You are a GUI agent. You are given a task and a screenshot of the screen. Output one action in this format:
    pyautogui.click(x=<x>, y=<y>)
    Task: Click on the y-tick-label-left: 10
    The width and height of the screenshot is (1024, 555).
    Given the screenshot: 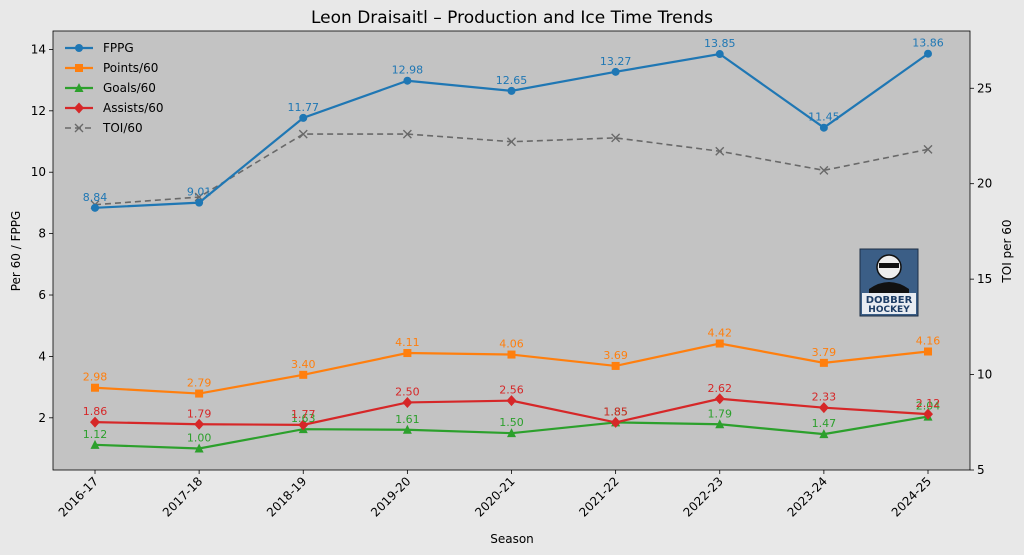 What is the action you would take?
    pyautogui.click(x=38, y=172)
    